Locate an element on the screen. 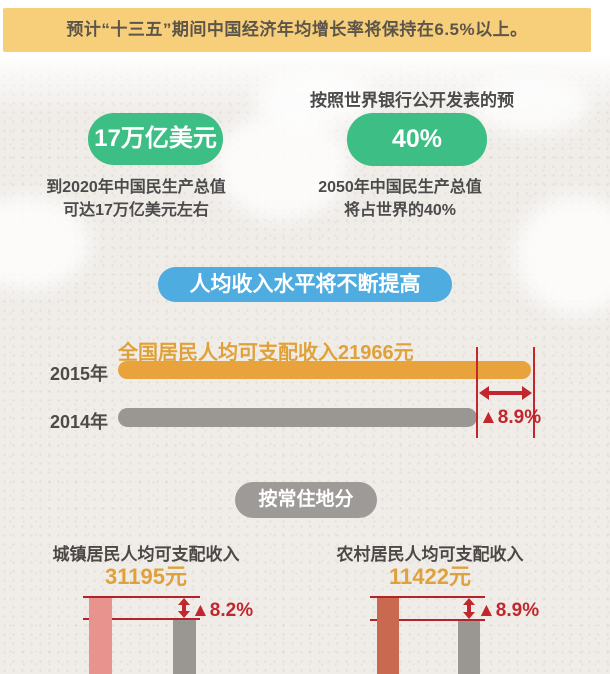 This screenshot has width=610, height=674. national-growth-label: ▲8.9% is located at coordinates (510, 417).